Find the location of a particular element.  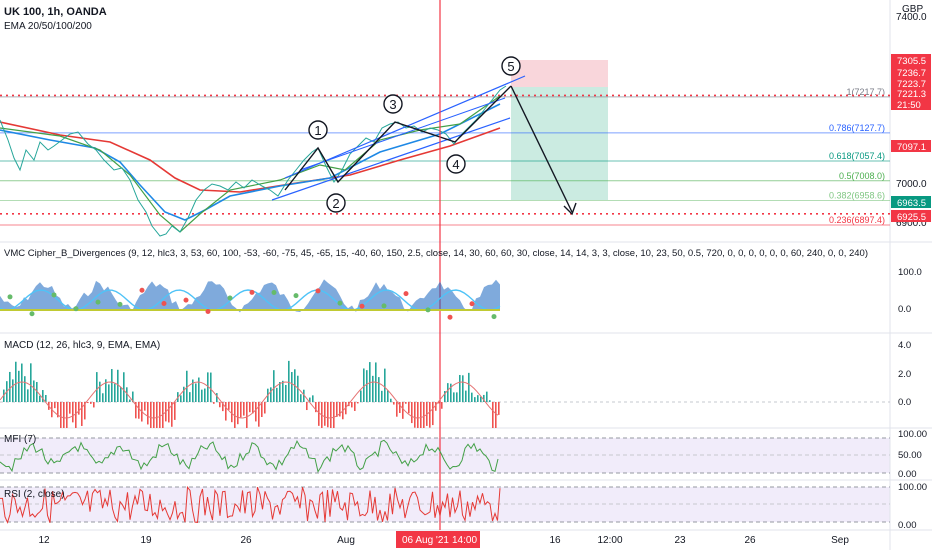

ema-20-line is located at coordinates (250, 164).